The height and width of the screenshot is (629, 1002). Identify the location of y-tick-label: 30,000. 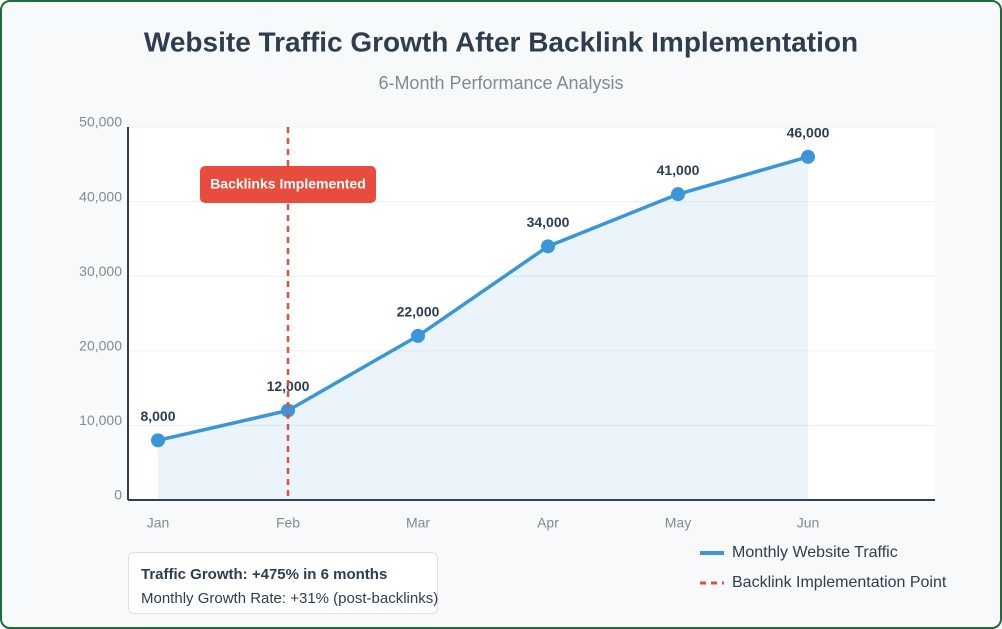
(100, 271).